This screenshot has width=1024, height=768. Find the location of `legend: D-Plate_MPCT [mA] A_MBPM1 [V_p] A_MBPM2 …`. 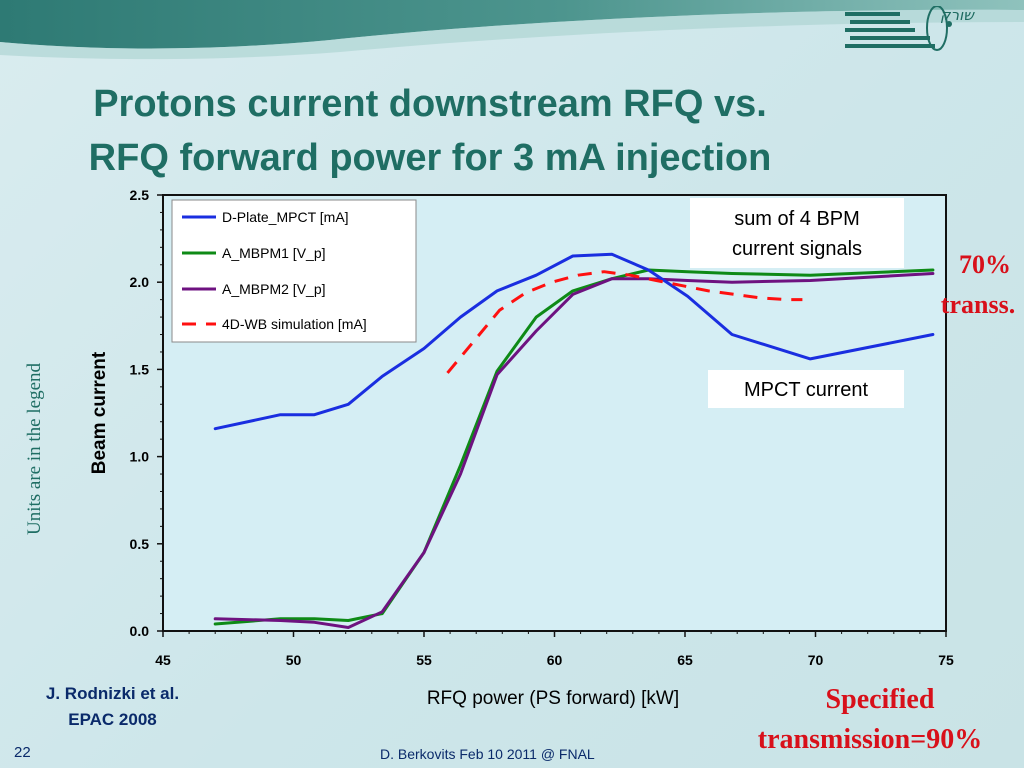

legend: D-Plate_MPCT [mA] A_MBPM1 [V_p] A_MBPM2 … is located at coordinates (294, 271).